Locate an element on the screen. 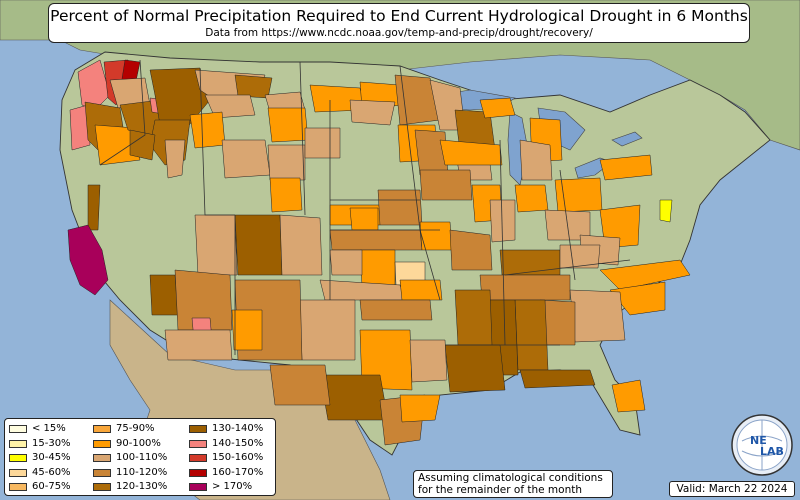  legend-item: 110-120% is located at coordinates (130, 473).